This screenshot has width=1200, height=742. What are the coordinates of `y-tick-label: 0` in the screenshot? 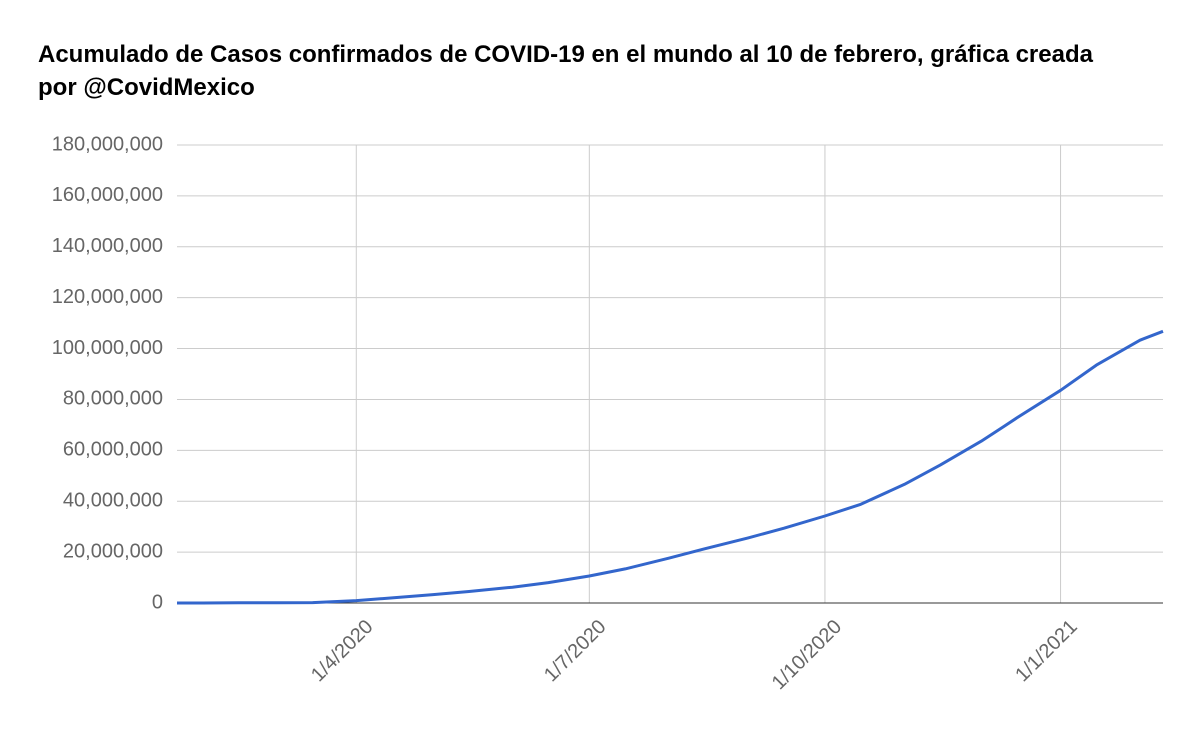 It's located at (157, 602).